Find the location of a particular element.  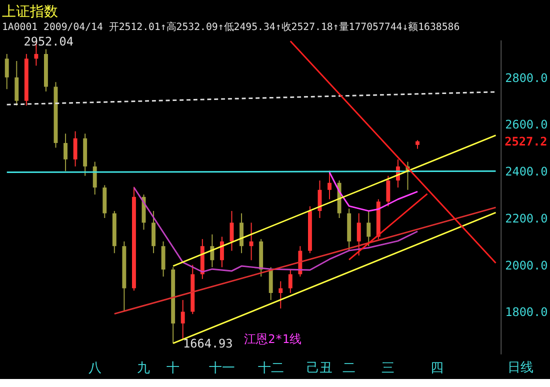

y-tick-label: 2000.0 is located at coordinates (526, 265).